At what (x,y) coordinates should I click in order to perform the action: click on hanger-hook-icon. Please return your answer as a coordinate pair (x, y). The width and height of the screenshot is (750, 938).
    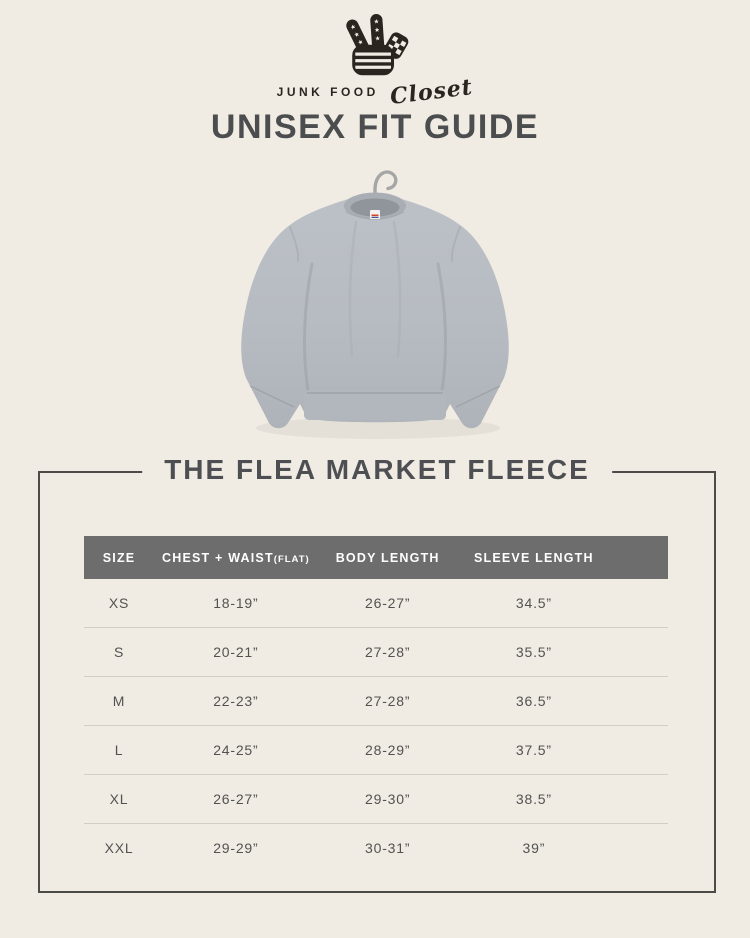
    Looking at the image, I should click on (385, 189).